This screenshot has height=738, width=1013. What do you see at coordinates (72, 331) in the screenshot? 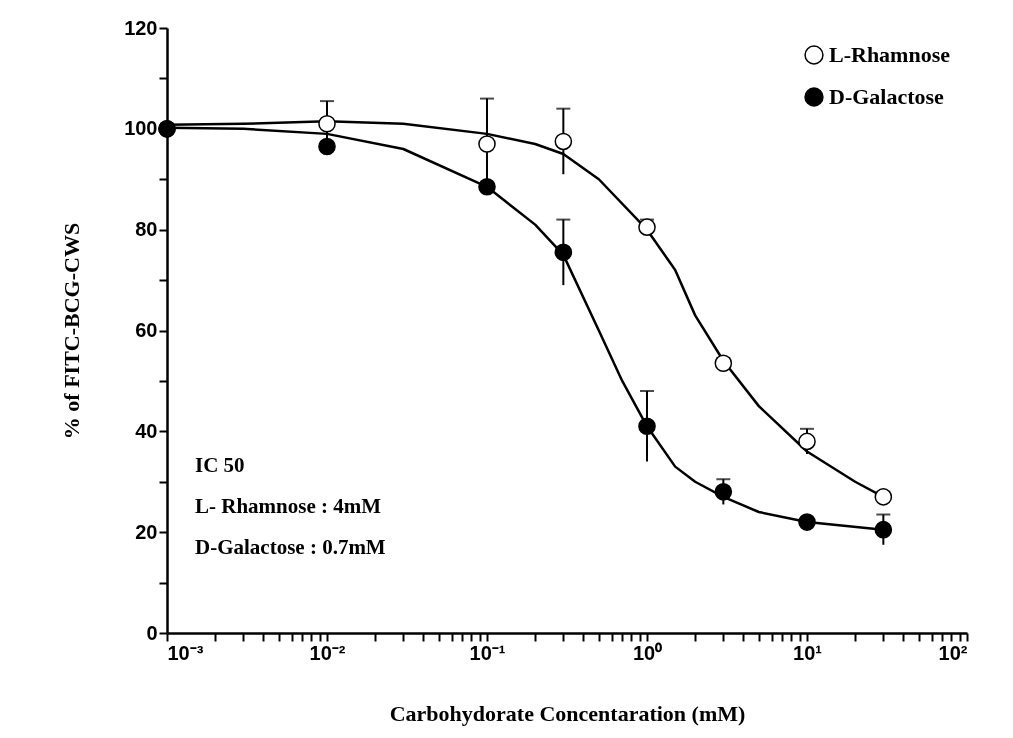
I see `y-axis-title: % of FITC-BCG-CWS` at bounding box center [72, 331].